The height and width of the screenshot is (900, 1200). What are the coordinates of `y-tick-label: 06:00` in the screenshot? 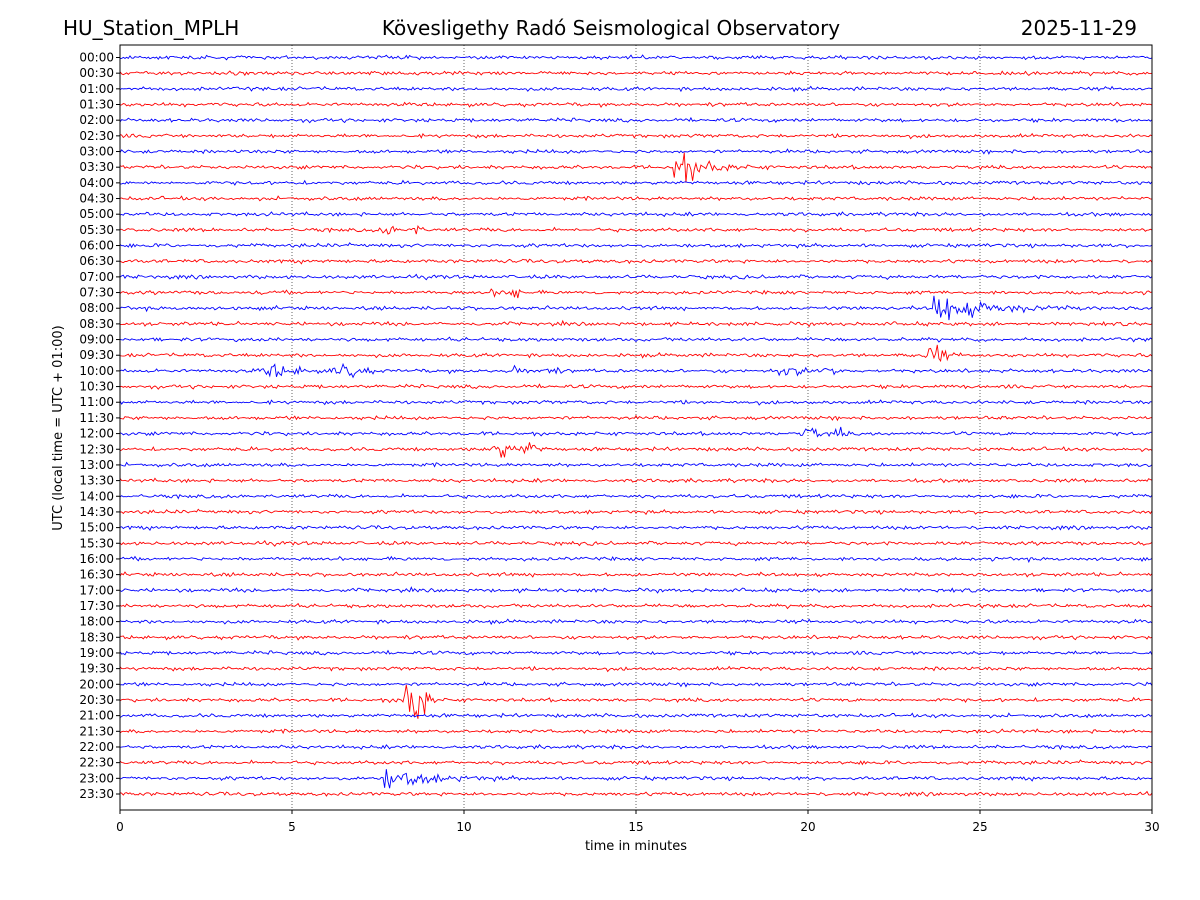 It's located at (96, 246).